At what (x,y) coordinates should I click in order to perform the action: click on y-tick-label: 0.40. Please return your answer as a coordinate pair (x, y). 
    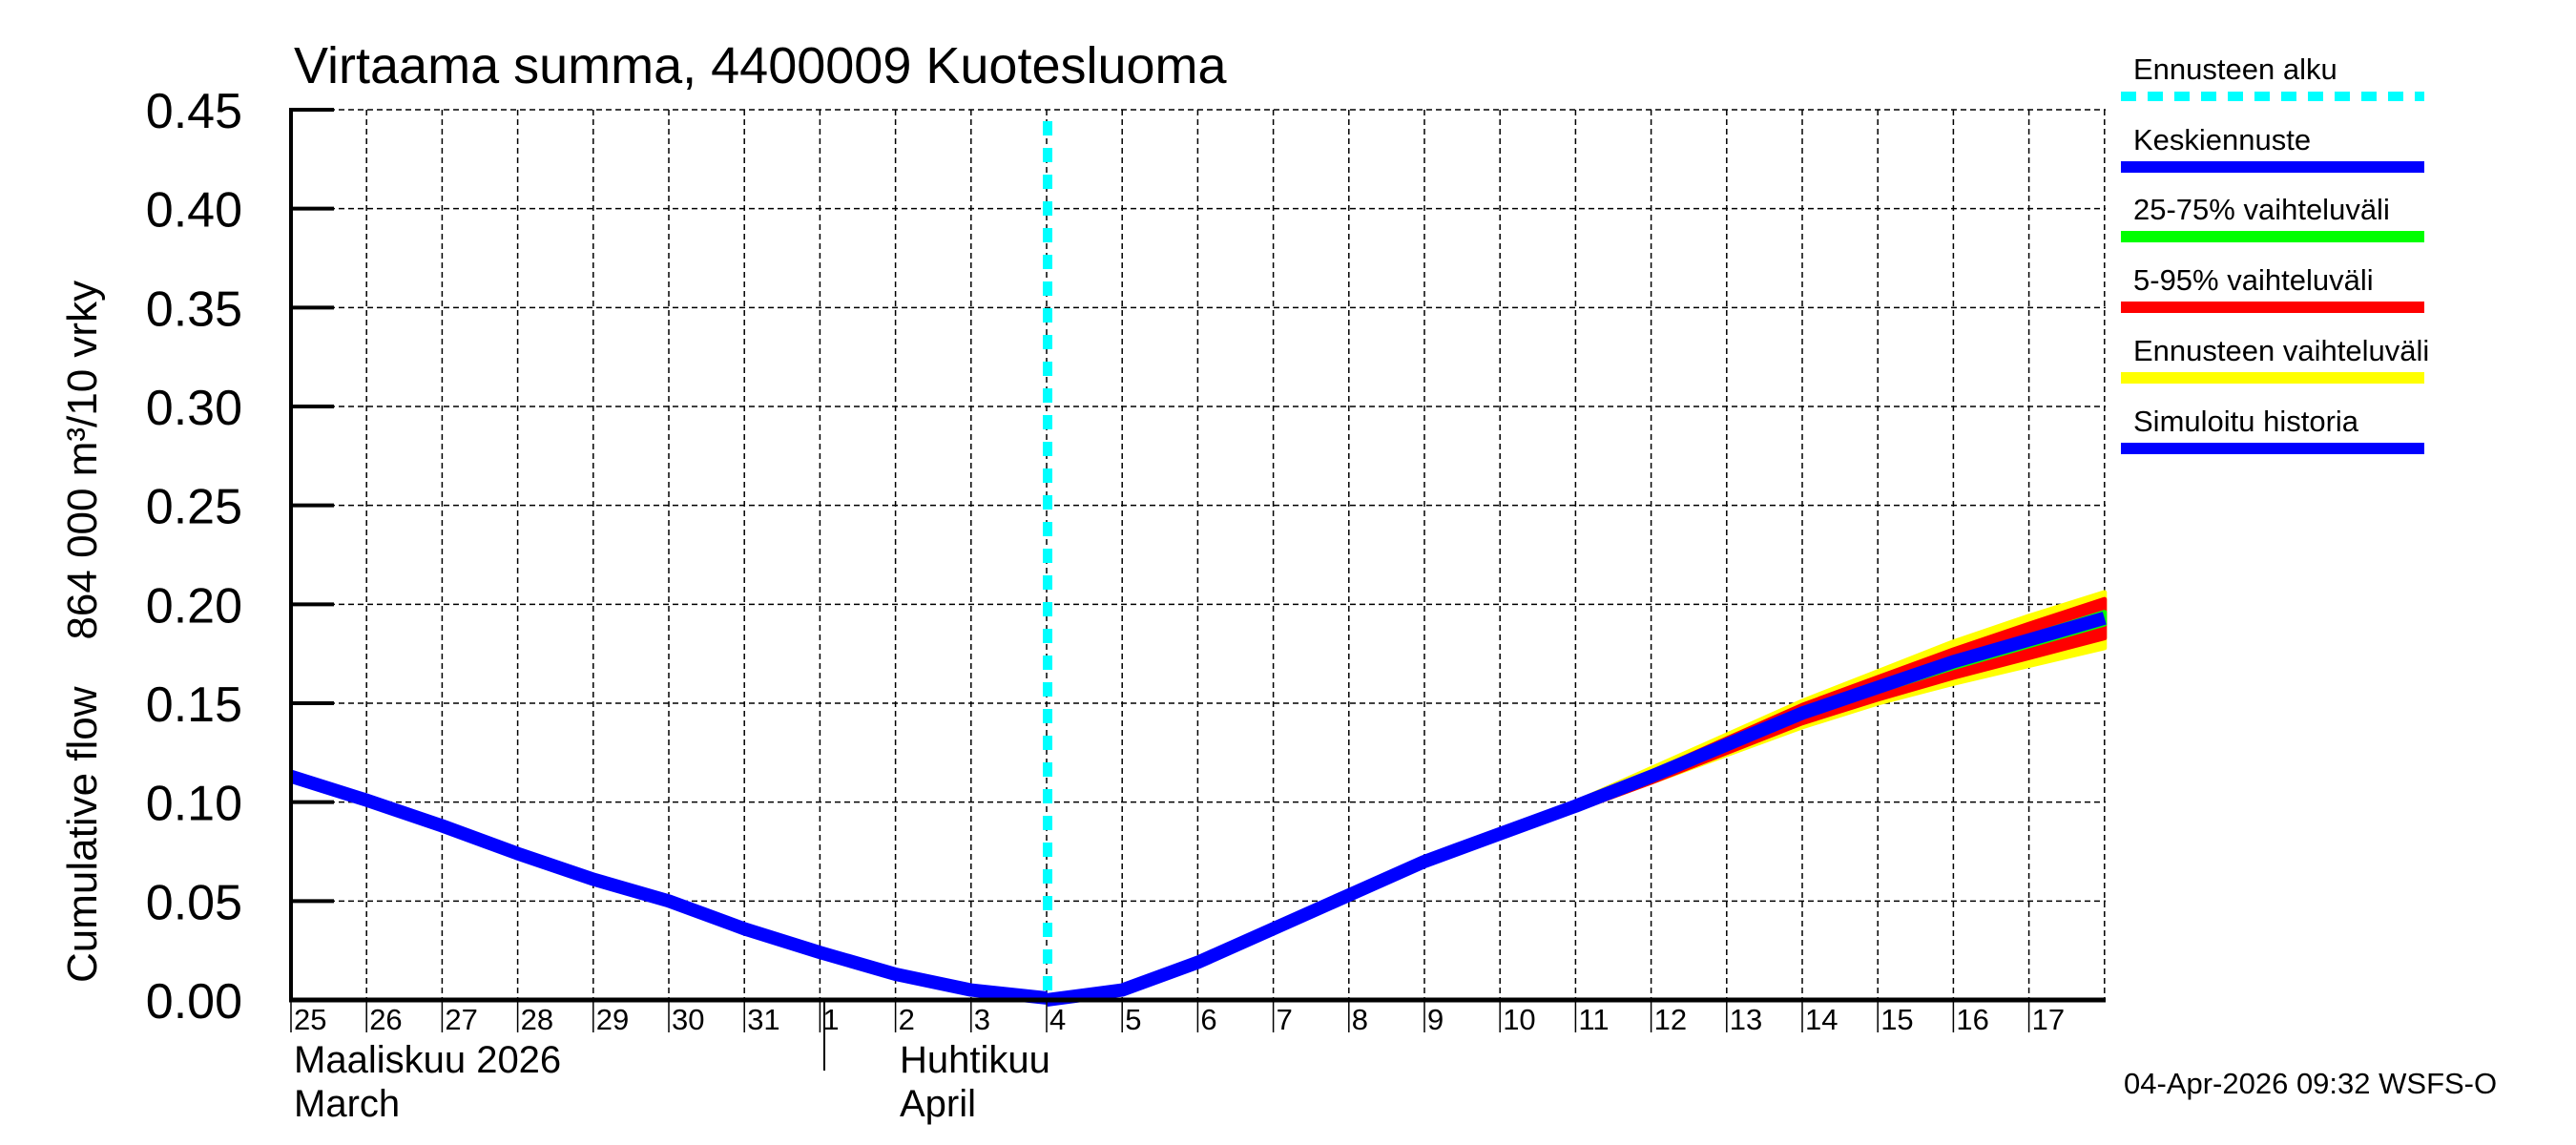
    Looking at the image, I should click on (194, 211).